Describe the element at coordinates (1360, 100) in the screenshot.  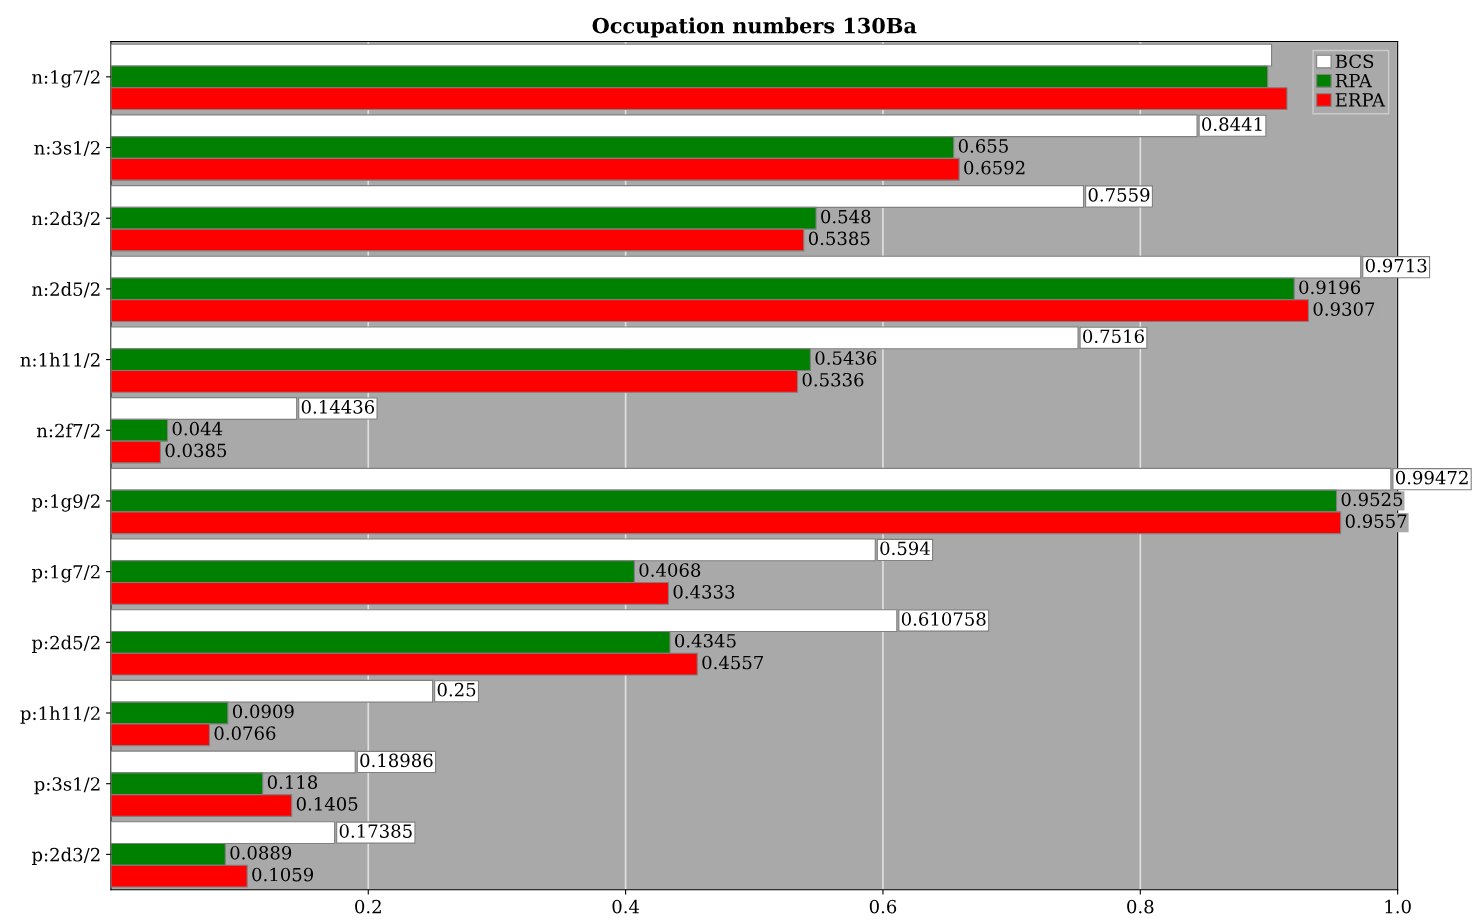
I see `legend-label: ERPA` at that location.